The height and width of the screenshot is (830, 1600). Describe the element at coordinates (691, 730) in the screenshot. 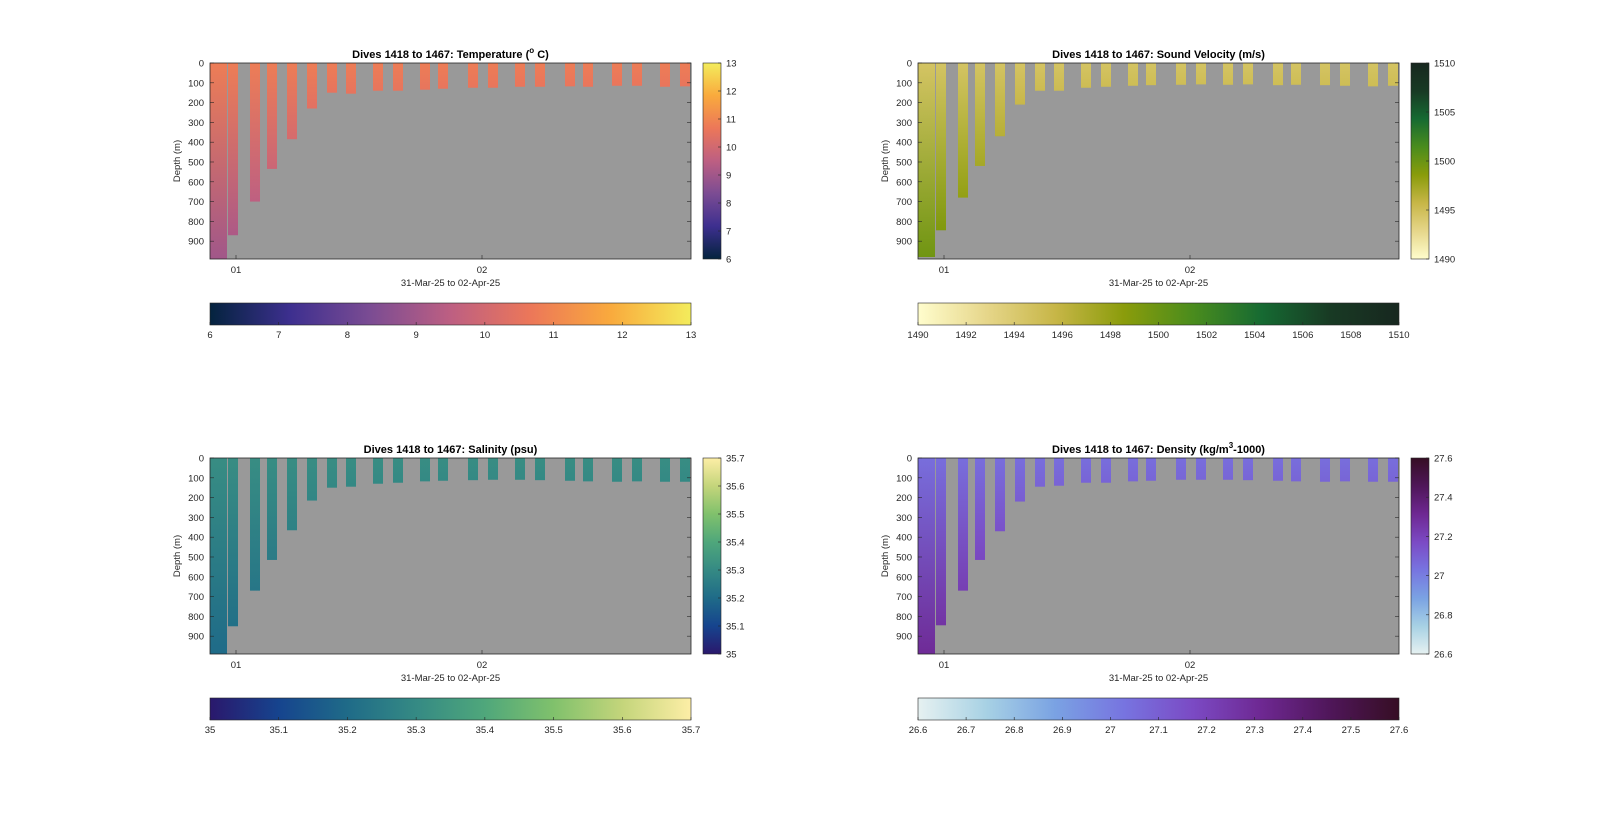

I see `horizontal-colorbar-tick-label: 35.7` at that location.